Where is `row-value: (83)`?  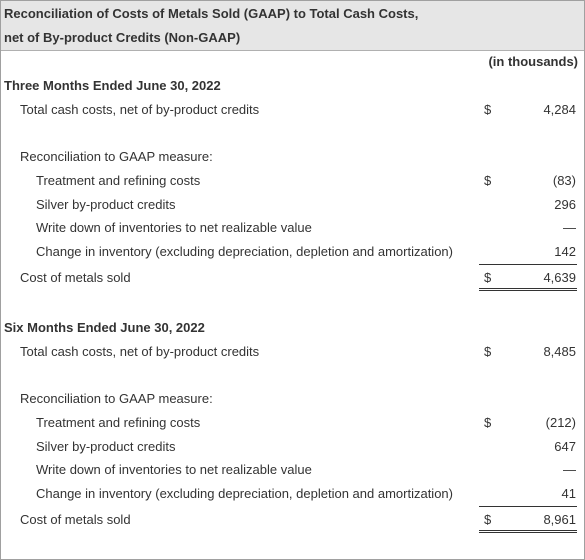
row-value: (83) is located at coordinates (564, 180).